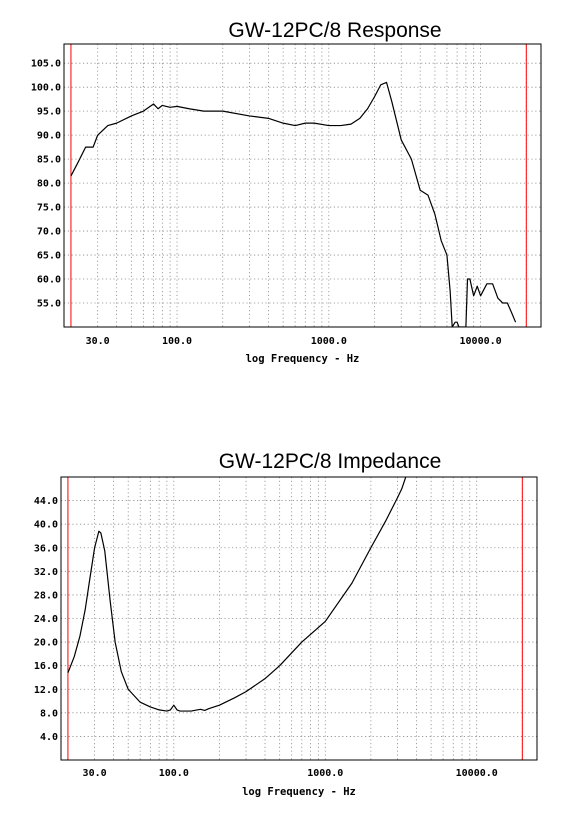  What do you see at coordinates (49, 304) in the screenshot?
I see `y-tick-label: 55.0` at bounding box center [49, 304].